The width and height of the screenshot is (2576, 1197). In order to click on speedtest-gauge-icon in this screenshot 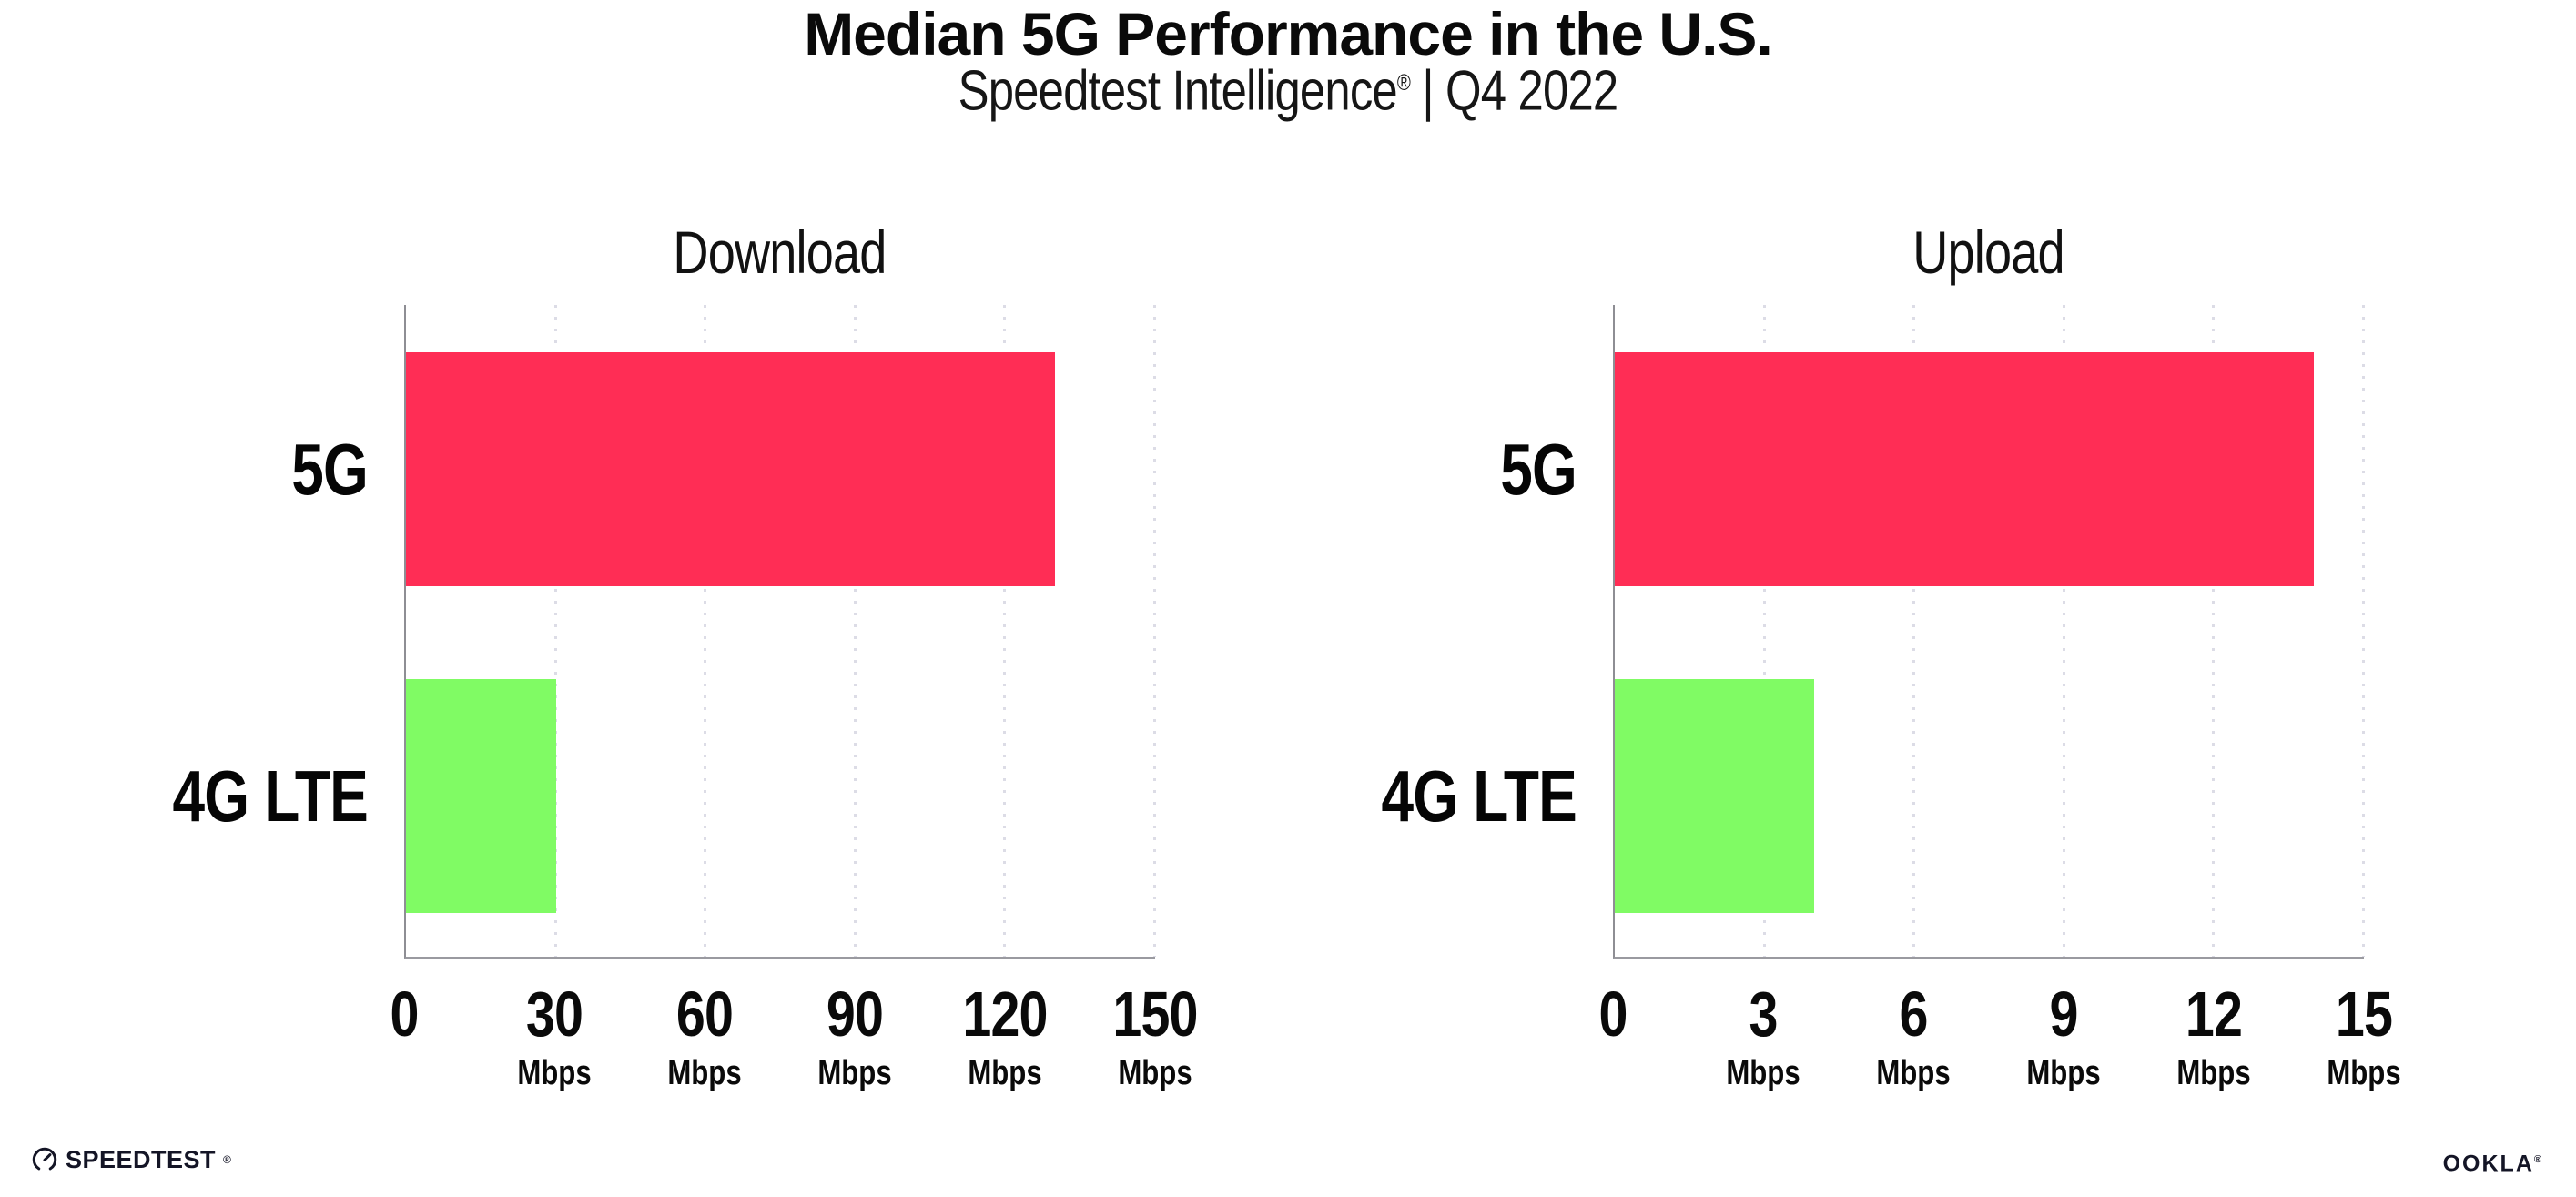, I will do `click(44, 1159)`.